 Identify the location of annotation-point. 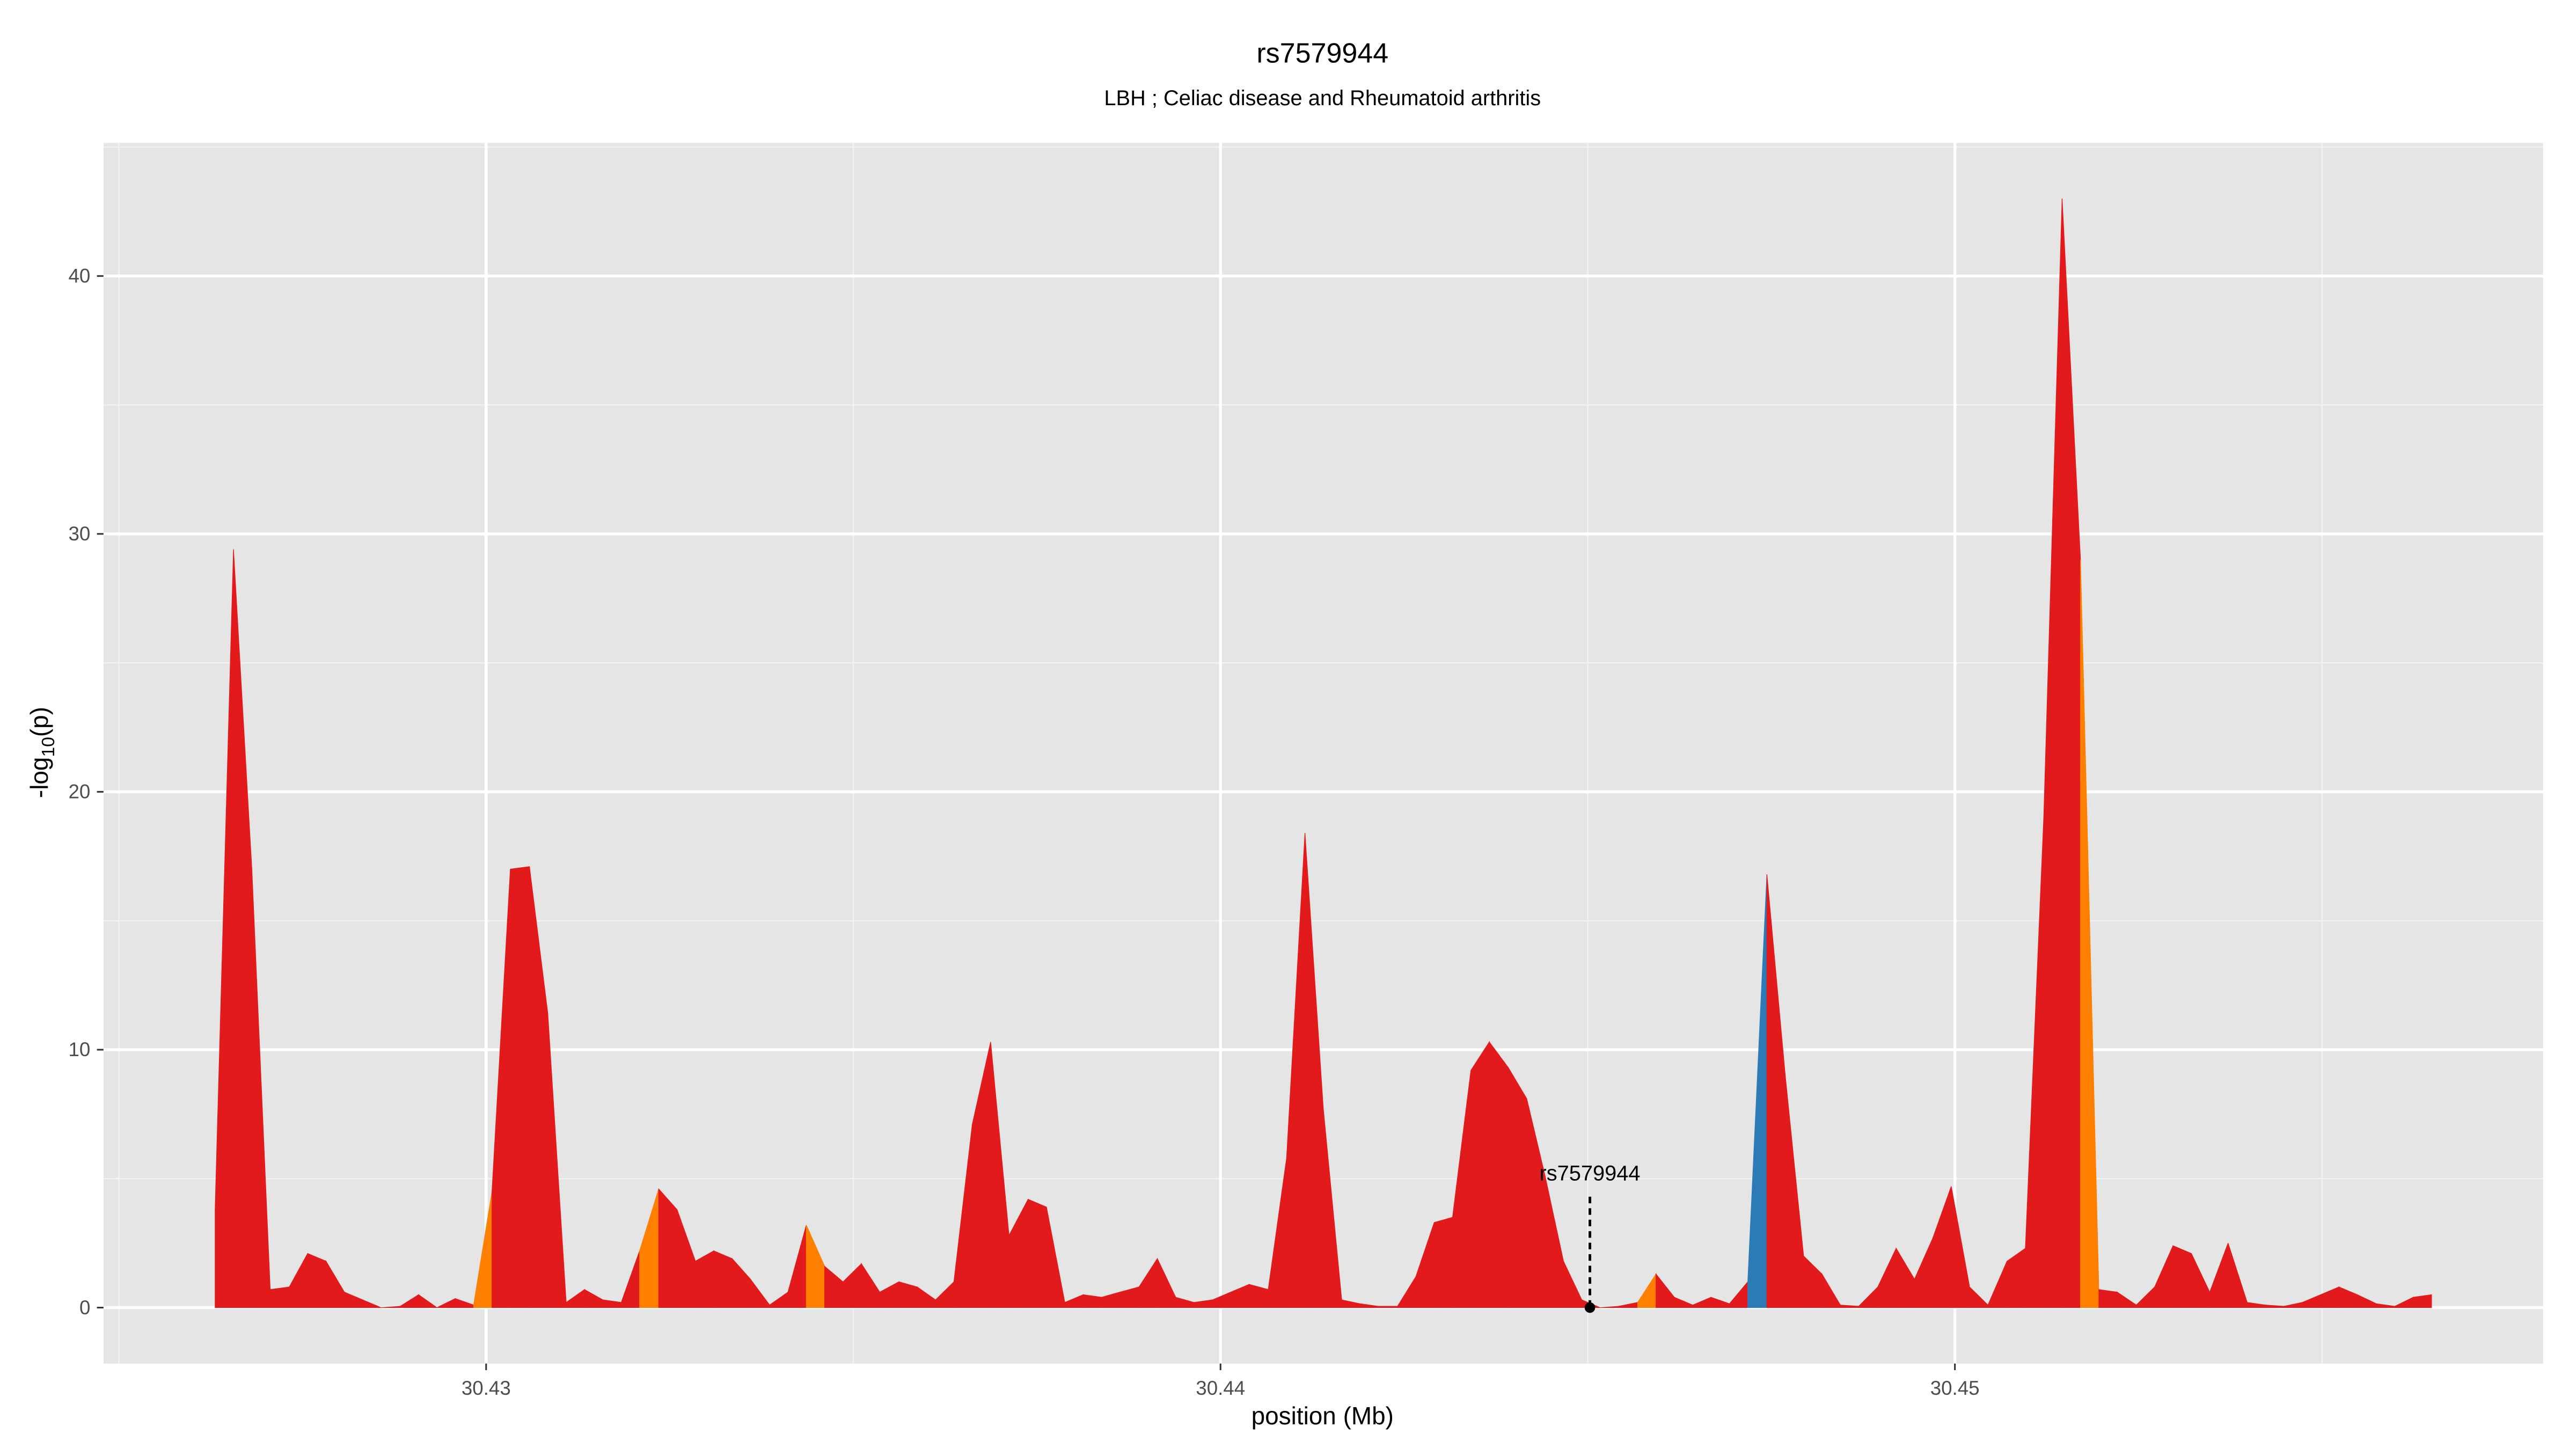
(1590, 1307).